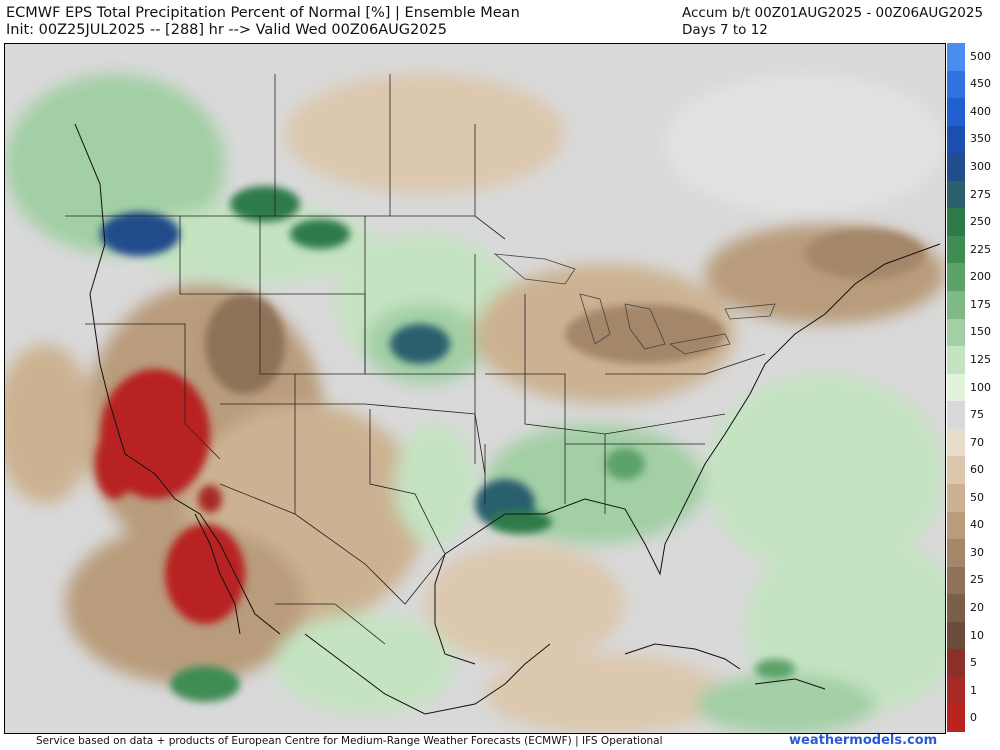 This screenshot has width=1000, height=750. I want to click on colorbar-label: 75, so click(977, 415).